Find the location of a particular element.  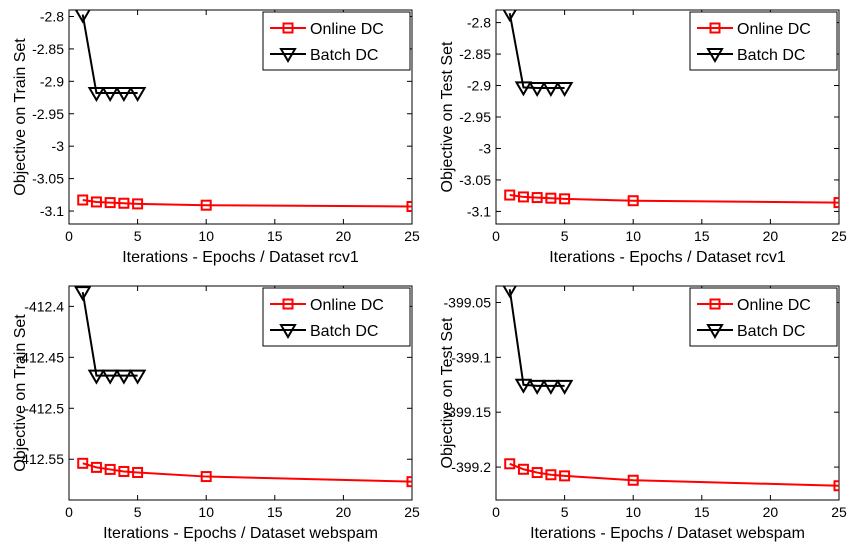

y-tick-label: -399.1 is located at coordinates (471, 357).